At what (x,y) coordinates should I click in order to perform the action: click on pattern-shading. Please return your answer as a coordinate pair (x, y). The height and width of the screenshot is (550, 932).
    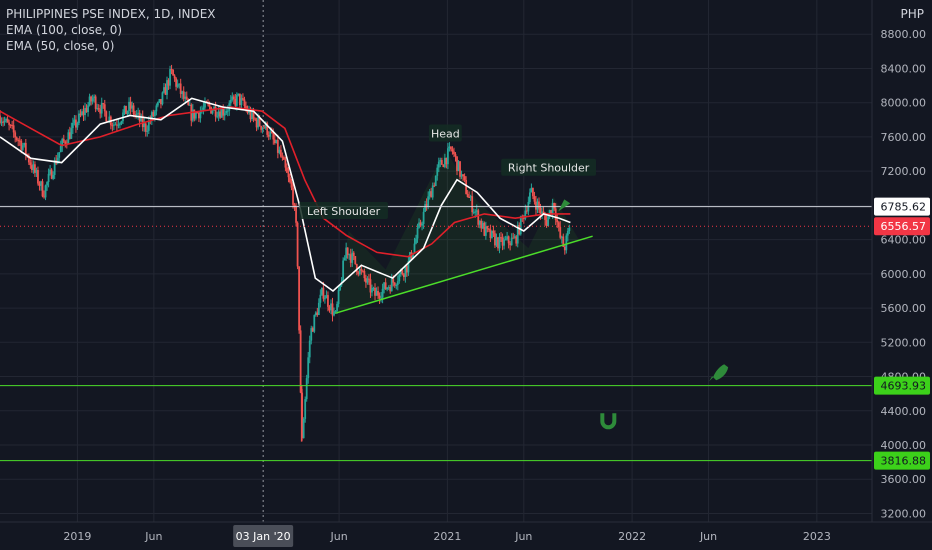
    Looking at the image, I should click on (457, 231).